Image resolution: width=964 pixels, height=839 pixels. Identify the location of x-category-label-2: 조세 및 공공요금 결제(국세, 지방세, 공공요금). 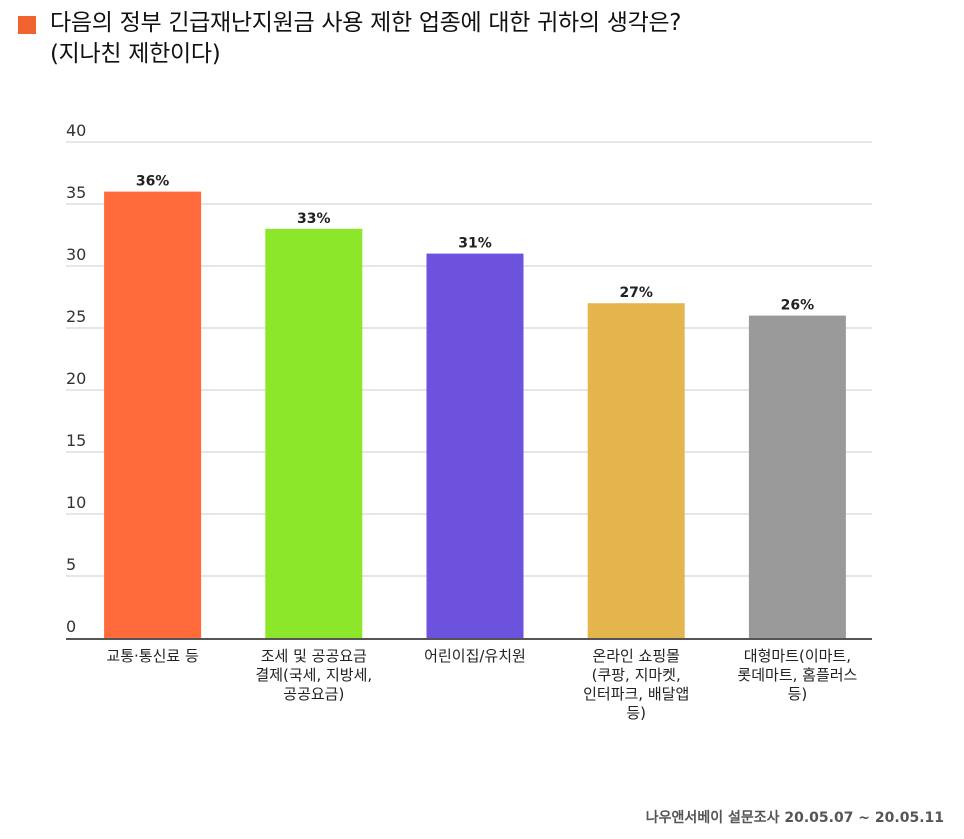
(314, 675).